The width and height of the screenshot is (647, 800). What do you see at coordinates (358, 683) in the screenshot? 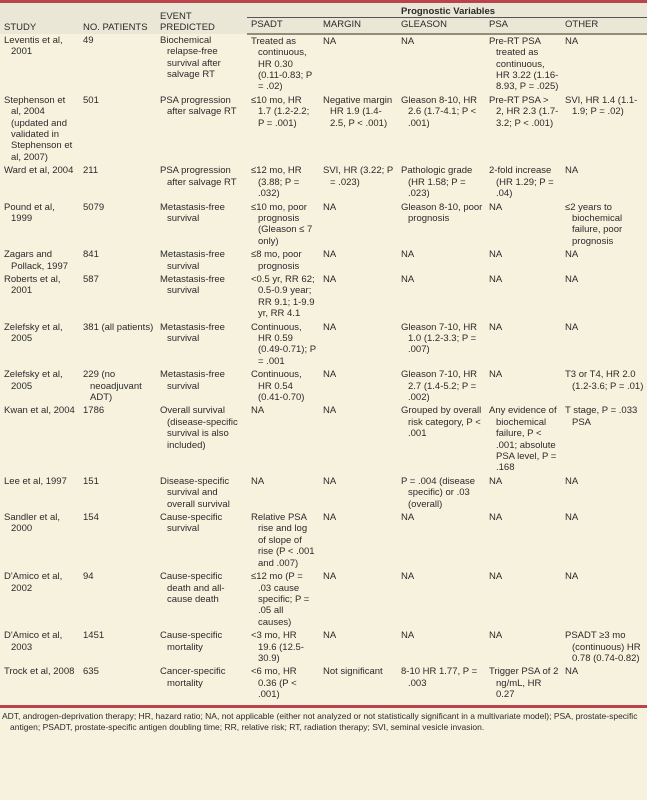
I see `cell-margin: Not significant` at bounding box center [358, 683].